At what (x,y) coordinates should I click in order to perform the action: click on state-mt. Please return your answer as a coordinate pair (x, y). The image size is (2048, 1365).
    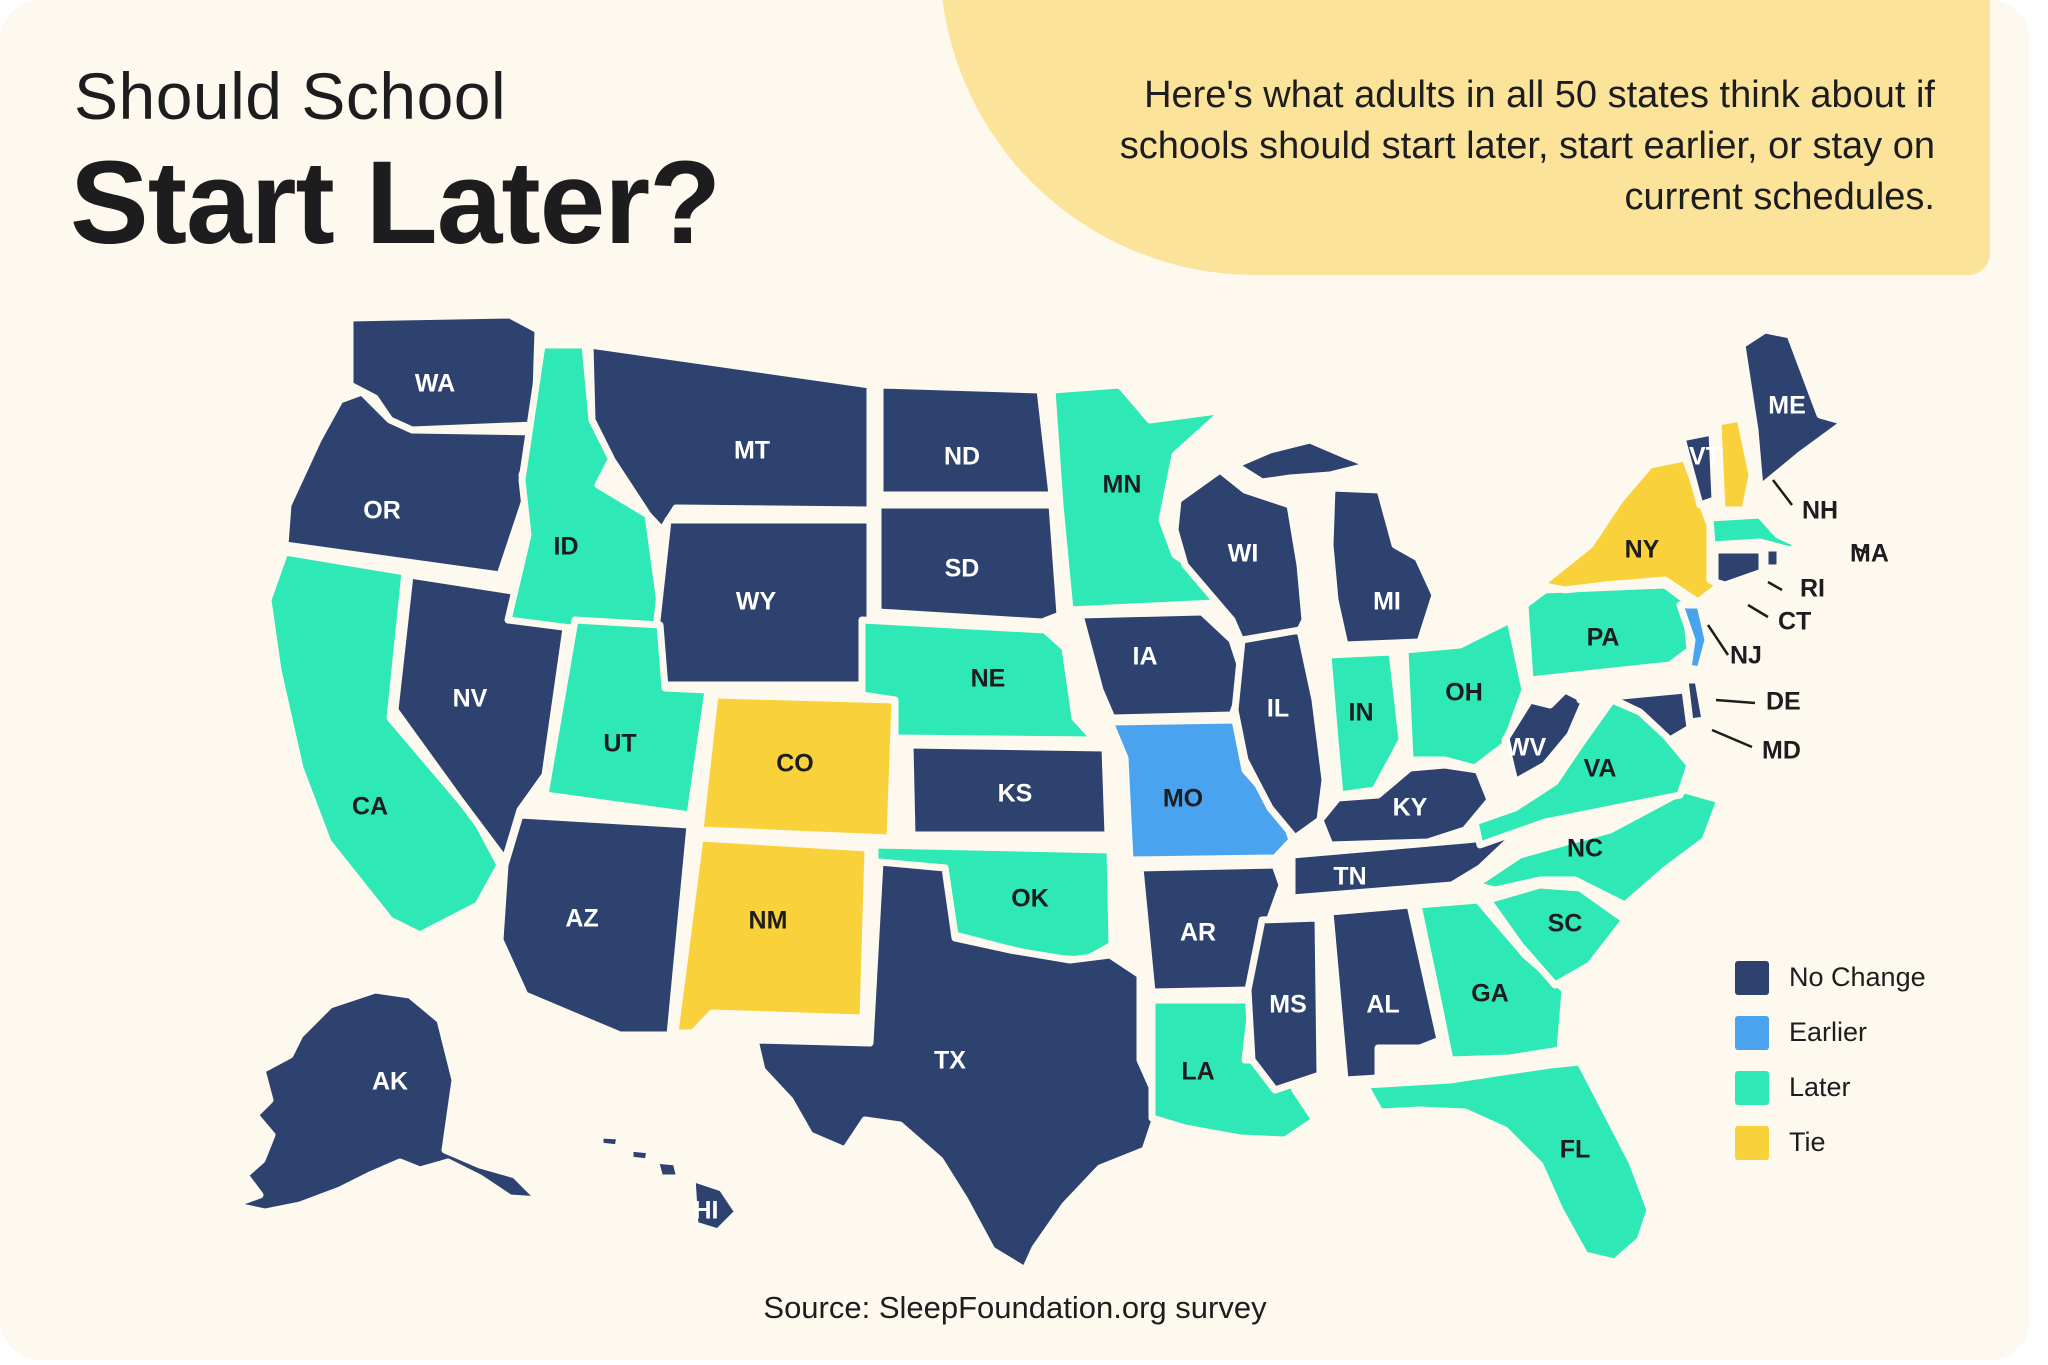
    Looking at the image, I should click on (730, 437).